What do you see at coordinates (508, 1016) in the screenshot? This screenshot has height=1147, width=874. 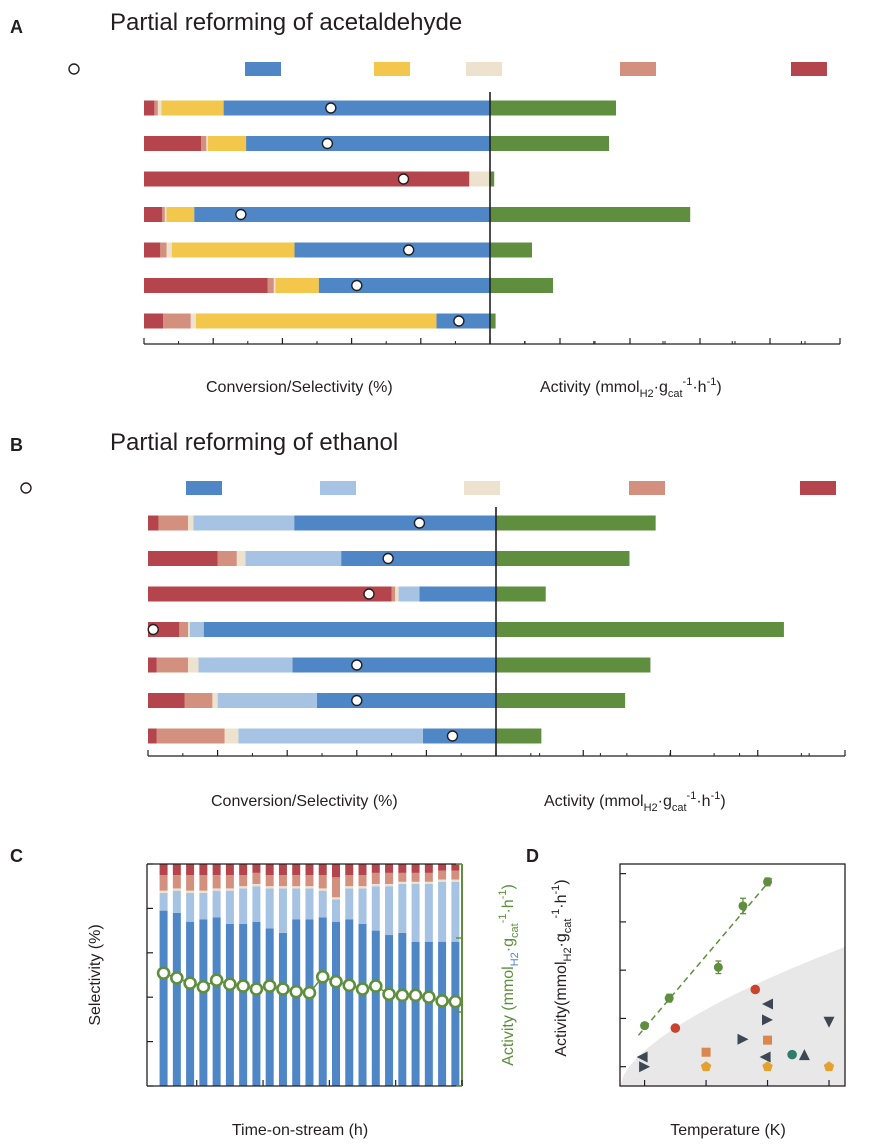 I see `c-act-main: Activity (mmol` at bounding box center [508, 1016].